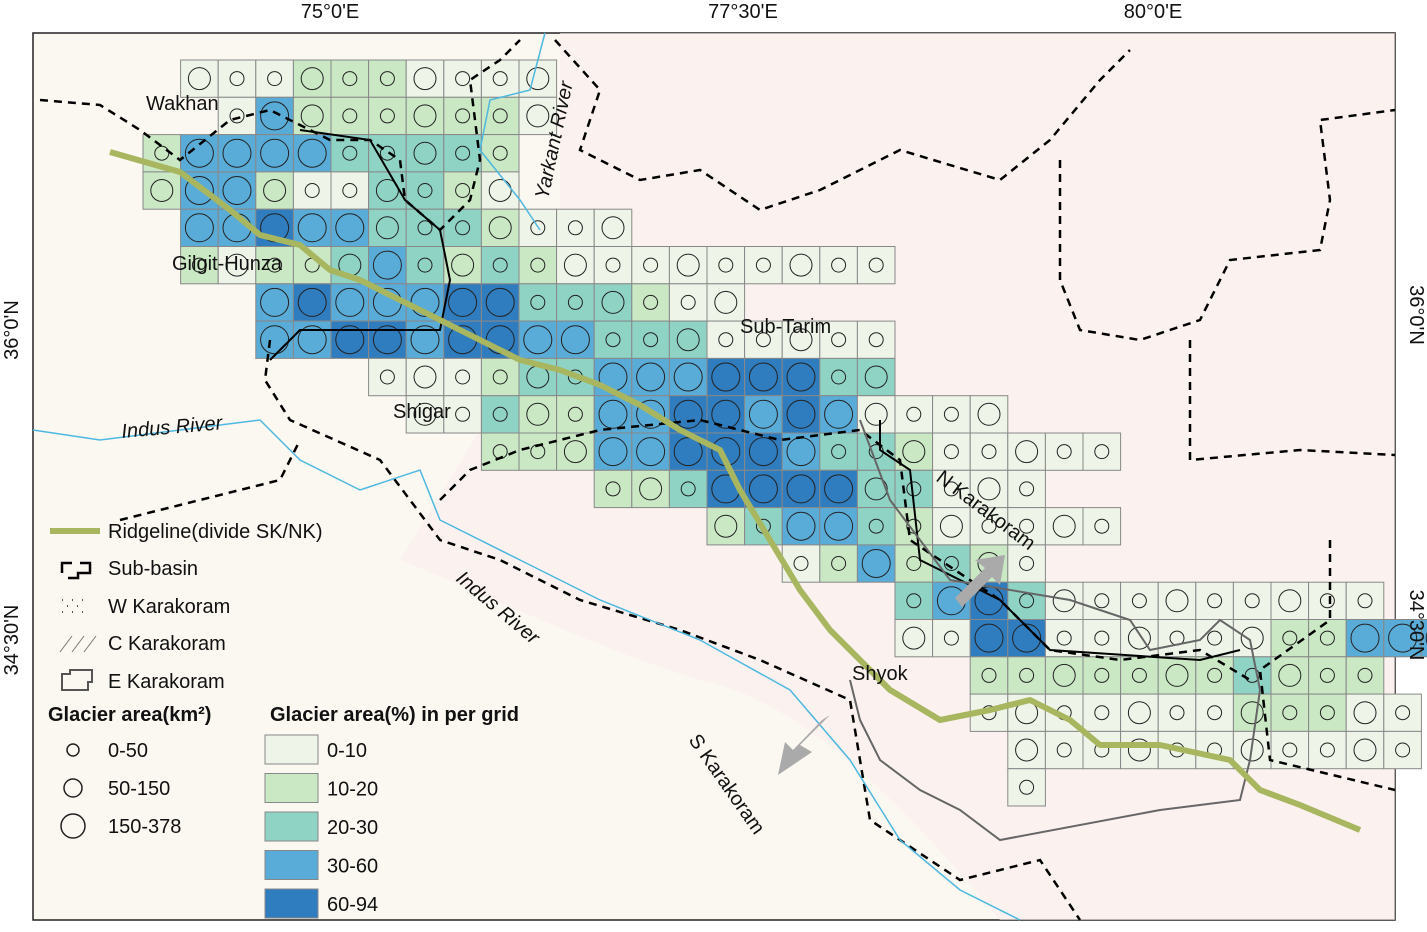  I want to click on e-karakoram-outline, so click(1055, 630).